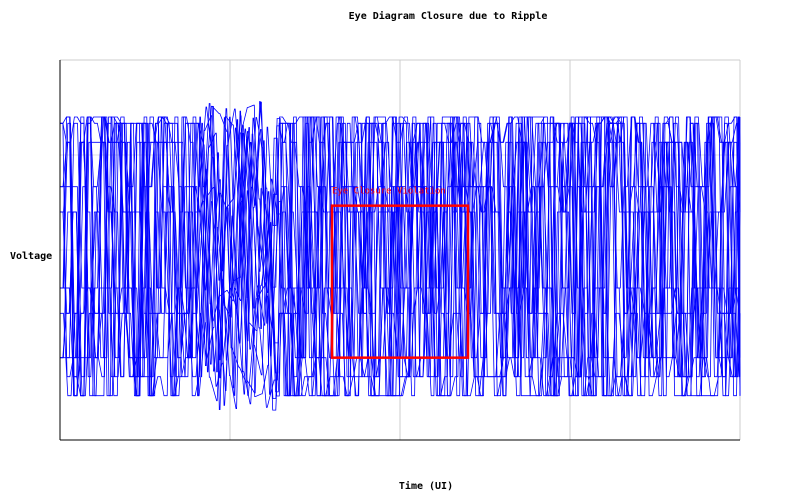 This screenshot has width=800, height=500. Describe the element at coordinates (389, 192) in the screenshot. I see `eye-closure-label: Eye Closure Violation` at that location.